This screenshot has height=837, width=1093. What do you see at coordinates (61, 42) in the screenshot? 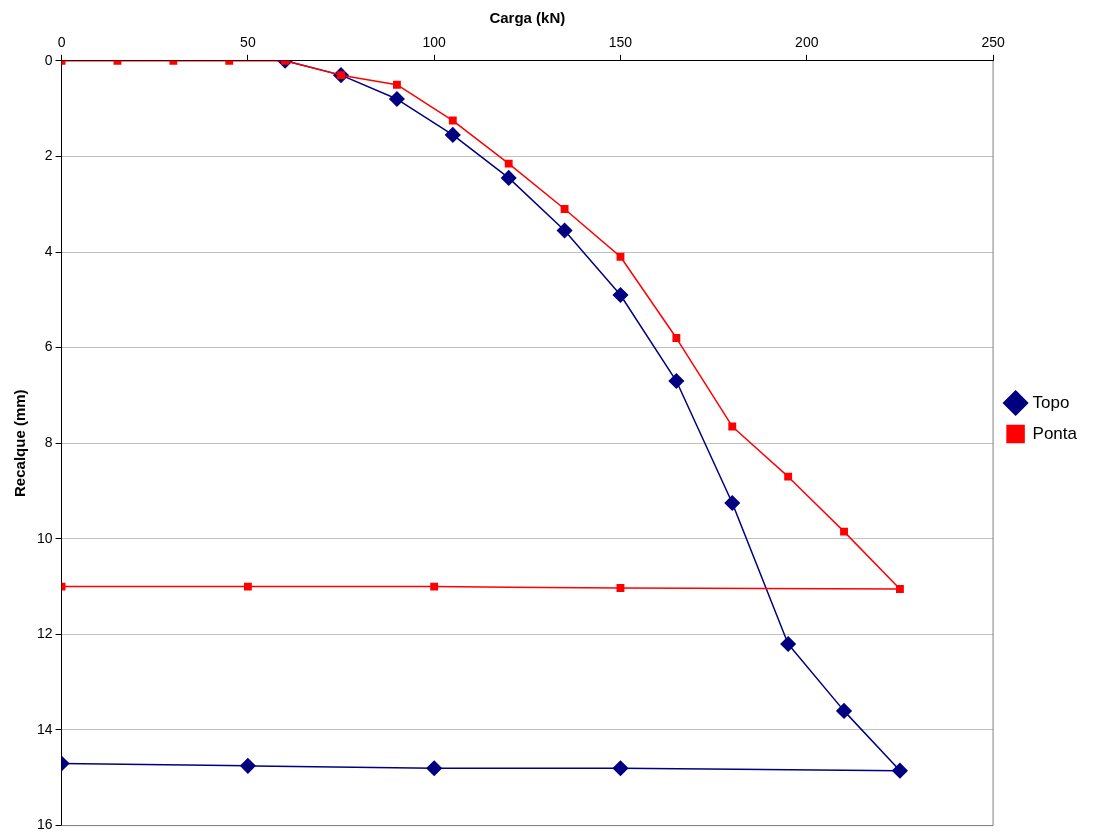
I see `x-tick-label: 0` at bounding box center [61, 42].